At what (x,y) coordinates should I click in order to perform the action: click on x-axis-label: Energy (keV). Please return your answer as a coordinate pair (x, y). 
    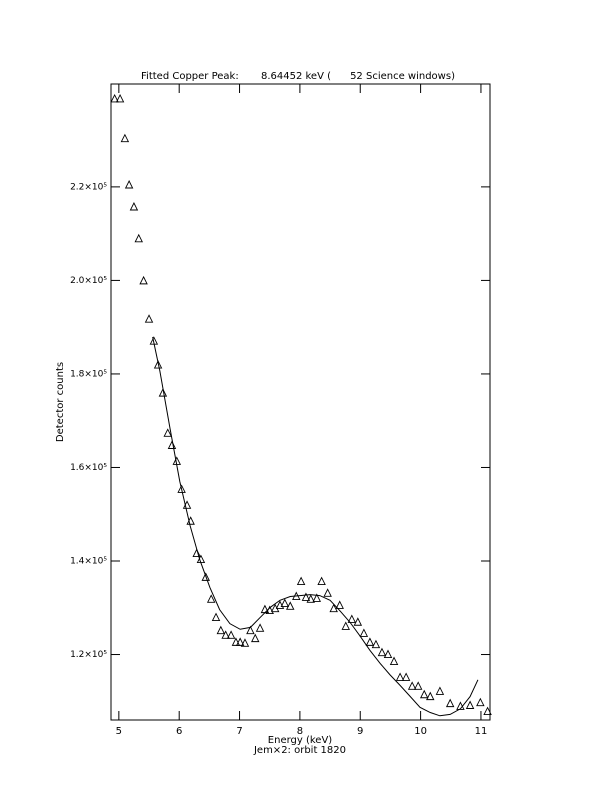
    Looking at the image, I should click on (300, 740).